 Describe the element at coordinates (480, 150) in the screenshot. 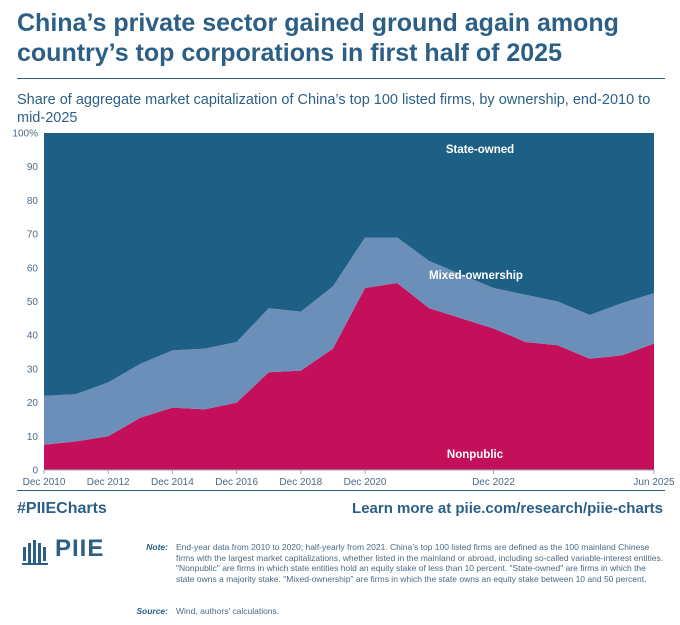

I see `annotation-state-owned: State-owned` at that location.